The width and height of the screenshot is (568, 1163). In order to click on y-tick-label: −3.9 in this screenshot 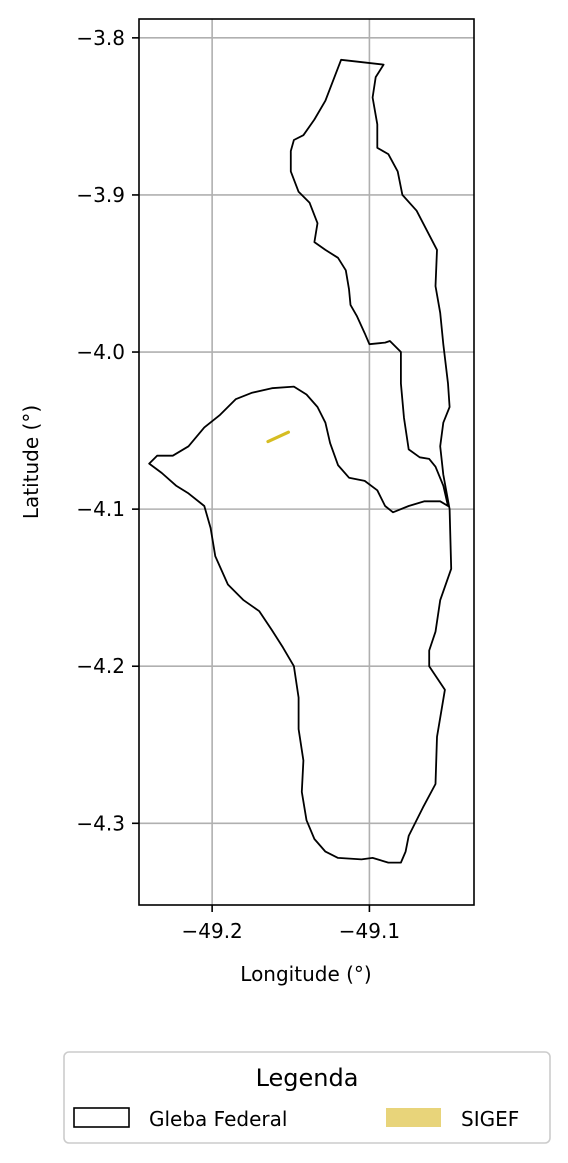, I will do `click(100, 195)`.